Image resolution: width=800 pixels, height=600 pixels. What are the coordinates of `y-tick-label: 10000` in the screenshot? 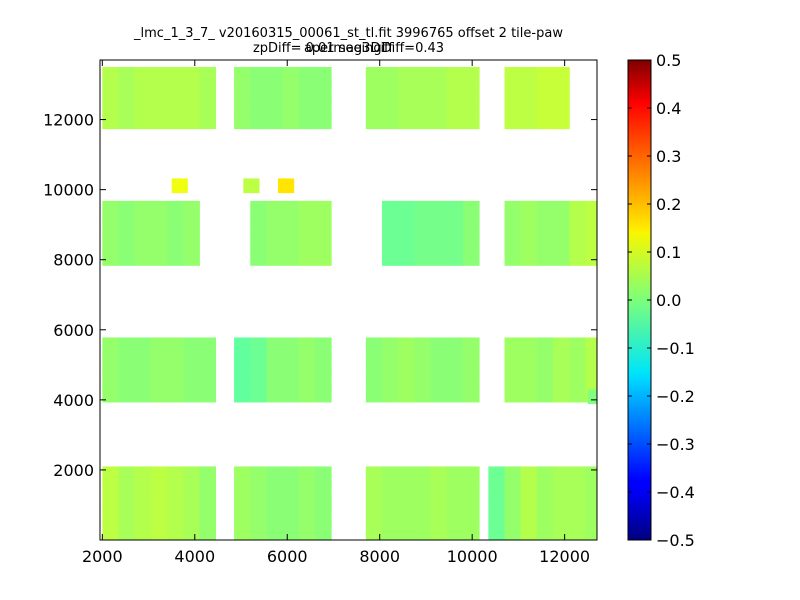 It's located at (68, 190).